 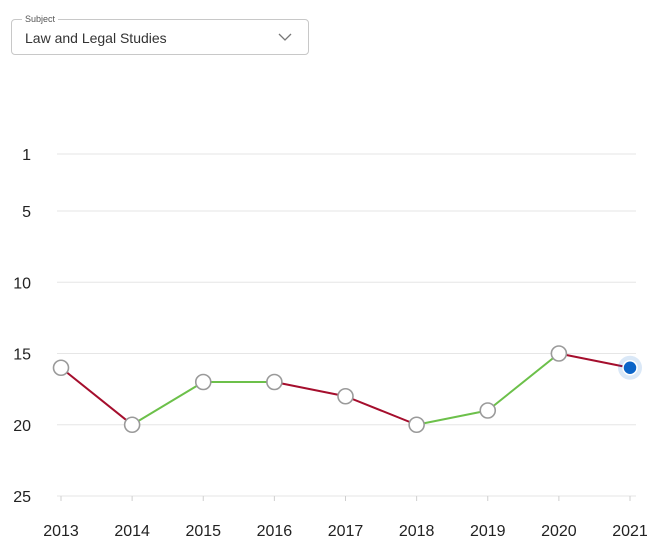 What do you see at coordinates (22, 426) in the screenshot?
I see `y-tick-label: 20` at bounding box center [22, 426].